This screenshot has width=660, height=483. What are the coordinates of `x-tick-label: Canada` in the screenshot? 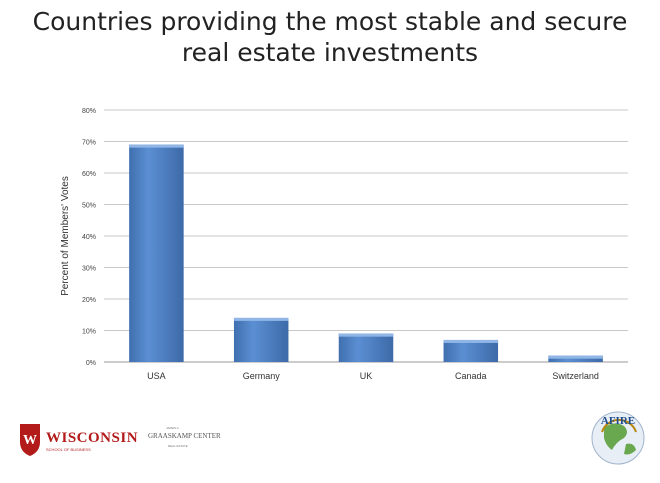 It's located at (471, 376).